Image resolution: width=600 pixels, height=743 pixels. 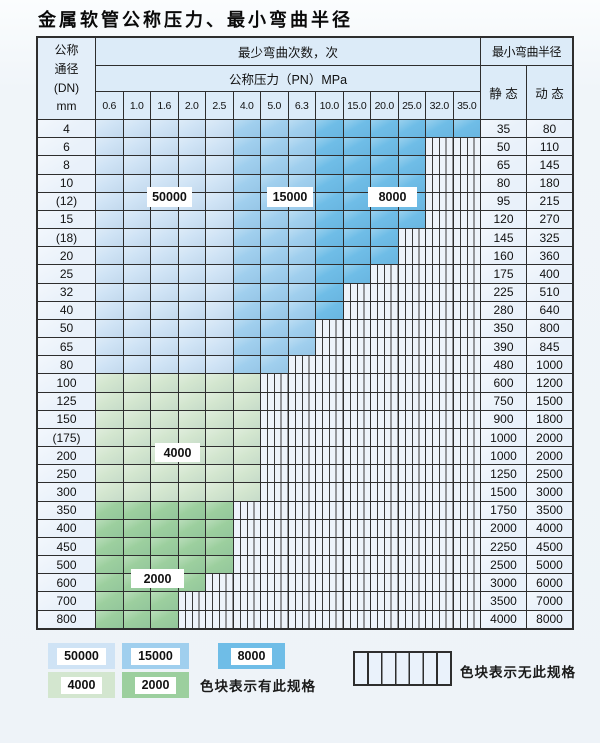 What do you see at coordinates (195, 20) in the screenshot?
I see `page-title: 金属软管公称压力、最小弯曲半径` at bounding box center [195, 20].